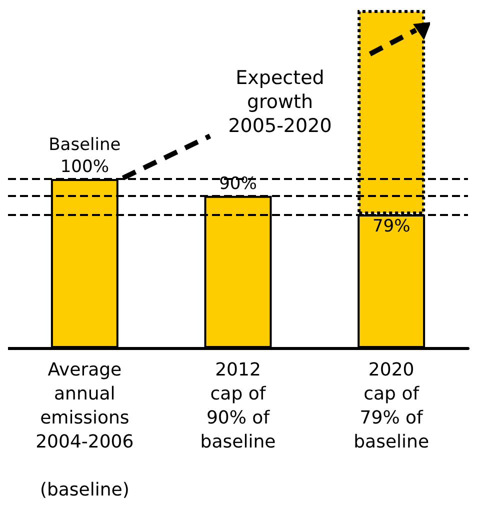 This screenshot has width=478, height=510. I want to click on data-label: Baseline 100%, so click(84, 156).